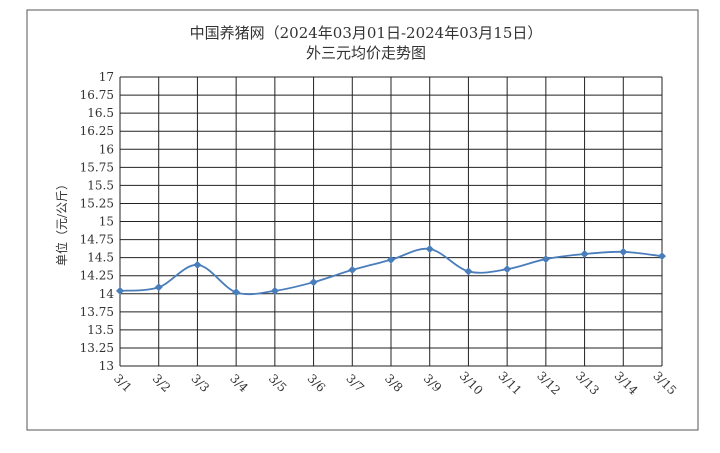  What do you see at coordinates (471, 383) in the screenshot?
I see `x-tick-label: 3/10` at bounding box center [471, 383].